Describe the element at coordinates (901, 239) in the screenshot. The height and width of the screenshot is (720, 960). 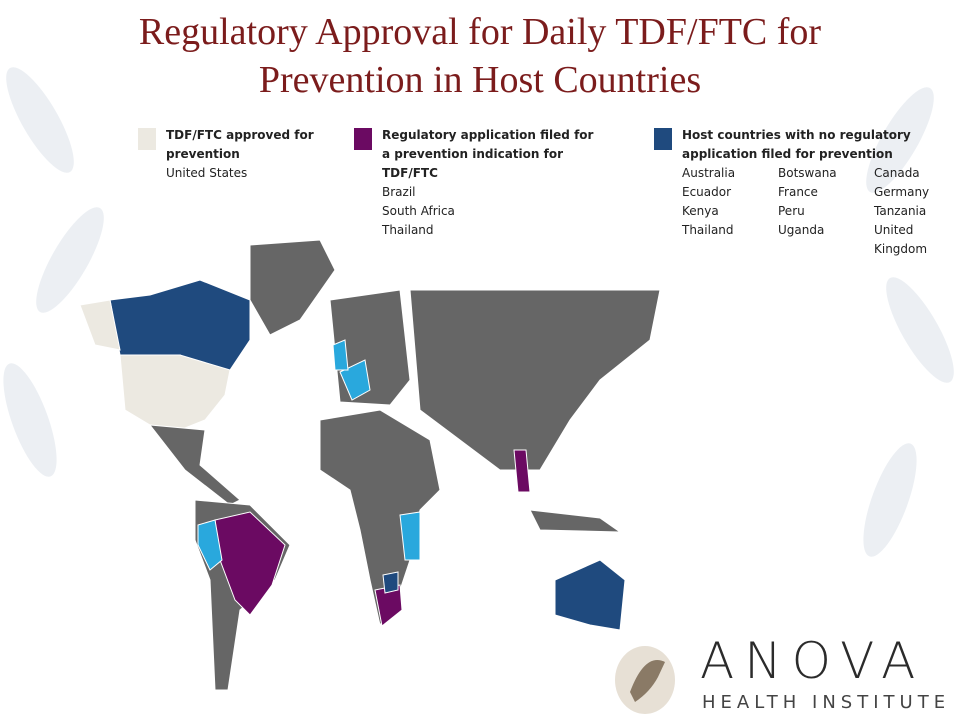
I see `country: United Kingdom` at that location.